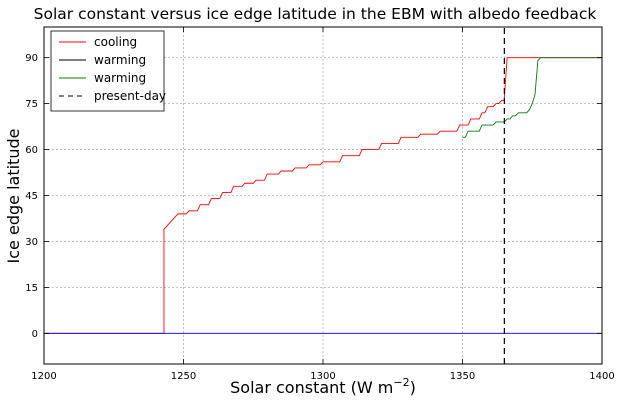 This screenshot has height=405, width=621. I want to click on x-tick-label-1300: 1300, so click(322, 376).